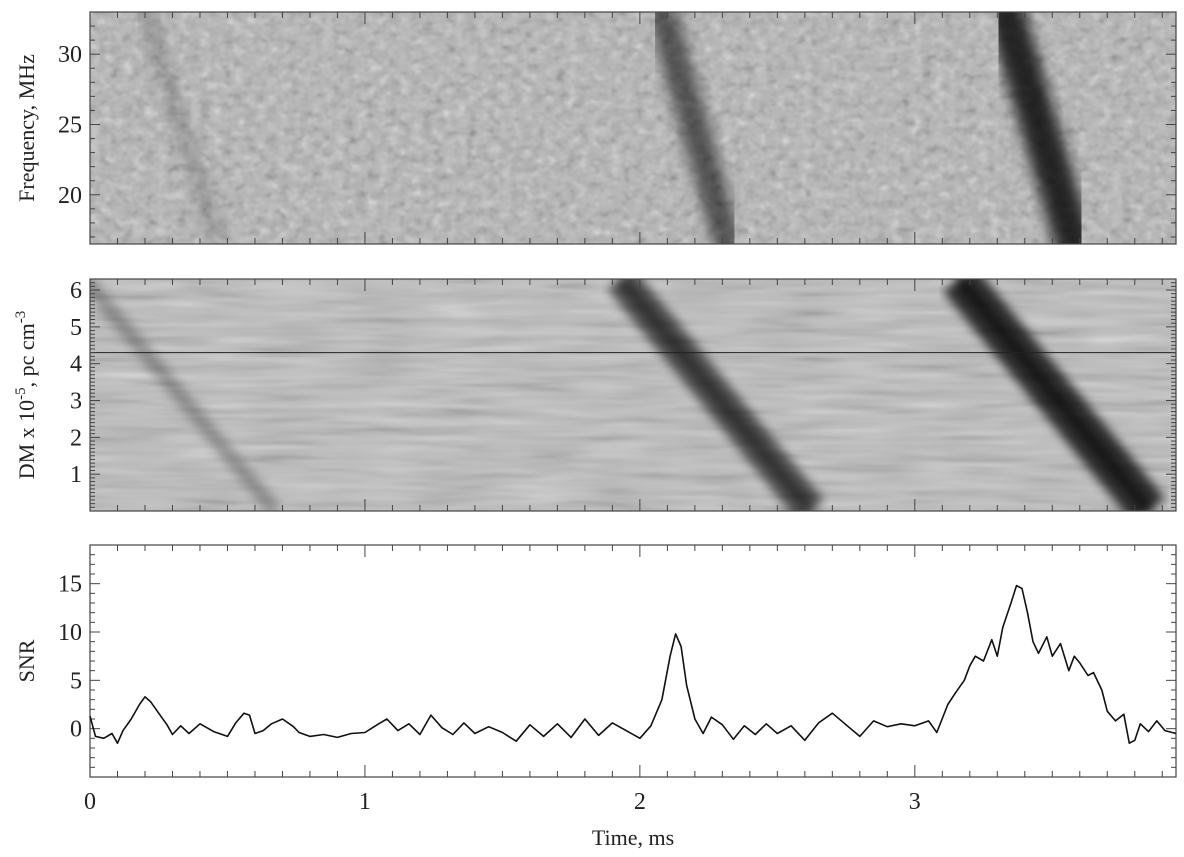 The height and width of the screenshot is (857, 1184). What do you see at coordinates (70, 125) in the screenshot?
I see `spectrum-y-tick-label: 25` at bounding box center [70, 125].